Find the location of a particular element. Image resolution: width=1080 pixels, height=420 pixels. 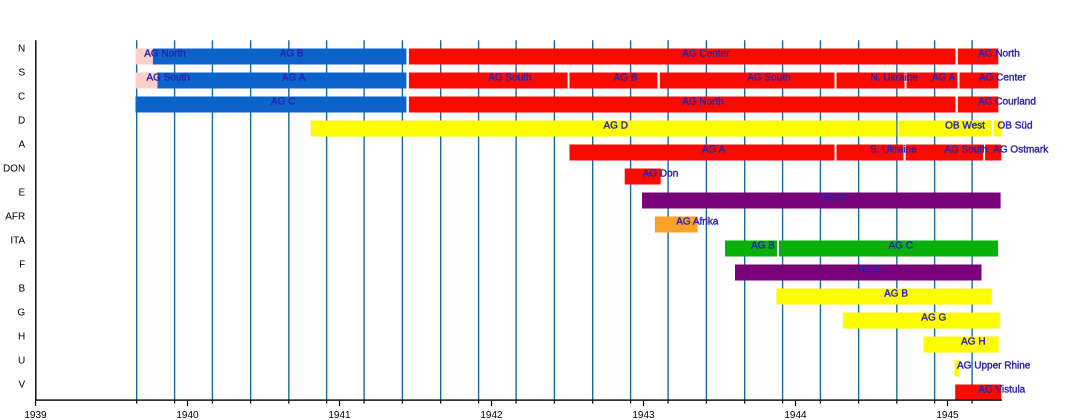

svg-text: ITA is located at coordinates (17, 241).